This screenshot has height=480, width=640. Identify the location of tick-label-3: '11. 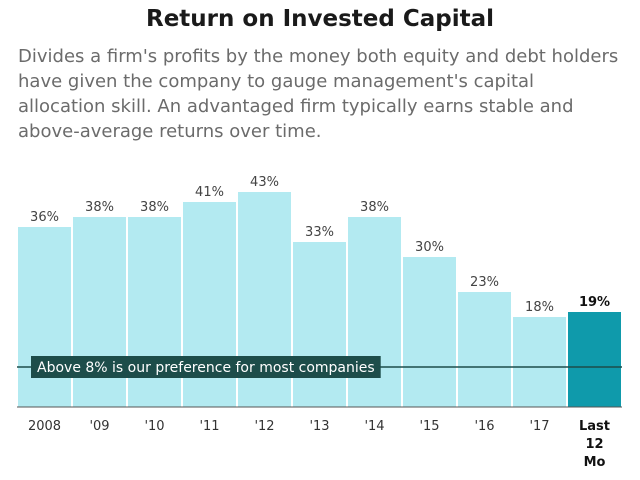
(209, 426).